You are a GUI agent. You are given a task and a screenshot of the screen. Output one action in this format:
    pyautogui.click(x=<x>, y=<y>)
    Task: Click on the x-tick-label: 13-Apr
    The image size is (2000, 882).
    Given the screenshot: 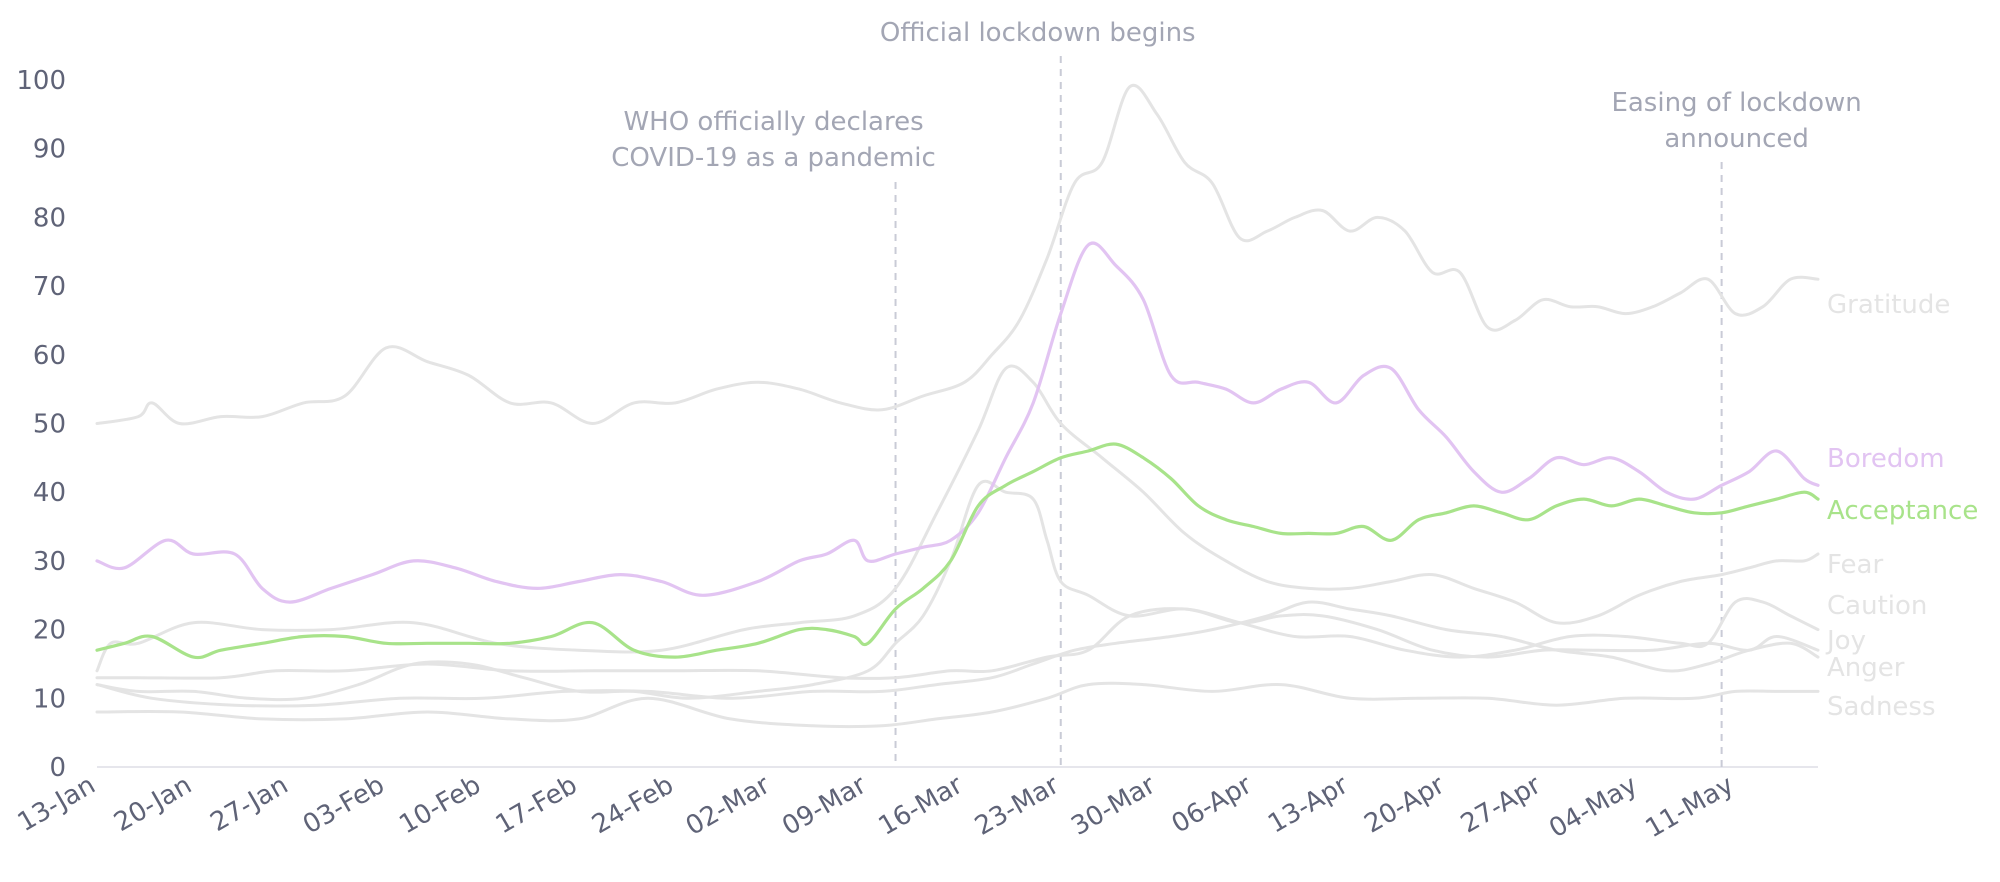 What is the action you would take?
    pyautogui.click(x=1308, y=805)
    